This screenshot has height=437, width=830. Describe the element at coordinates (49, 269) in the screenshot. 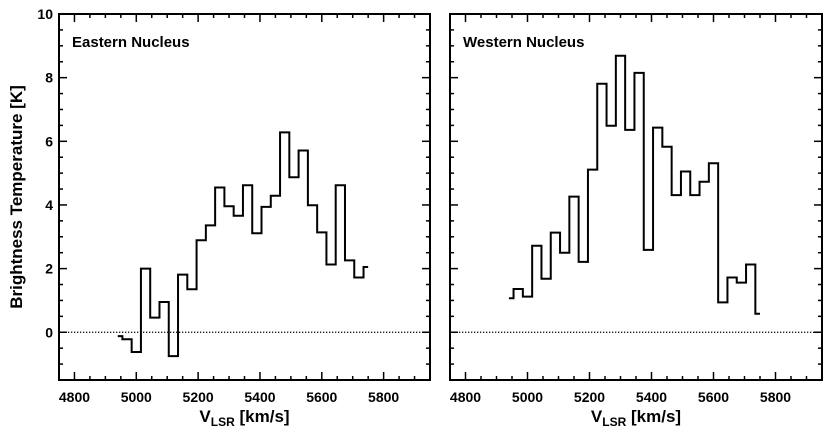

I see `y-tick-label: 2` at that location.